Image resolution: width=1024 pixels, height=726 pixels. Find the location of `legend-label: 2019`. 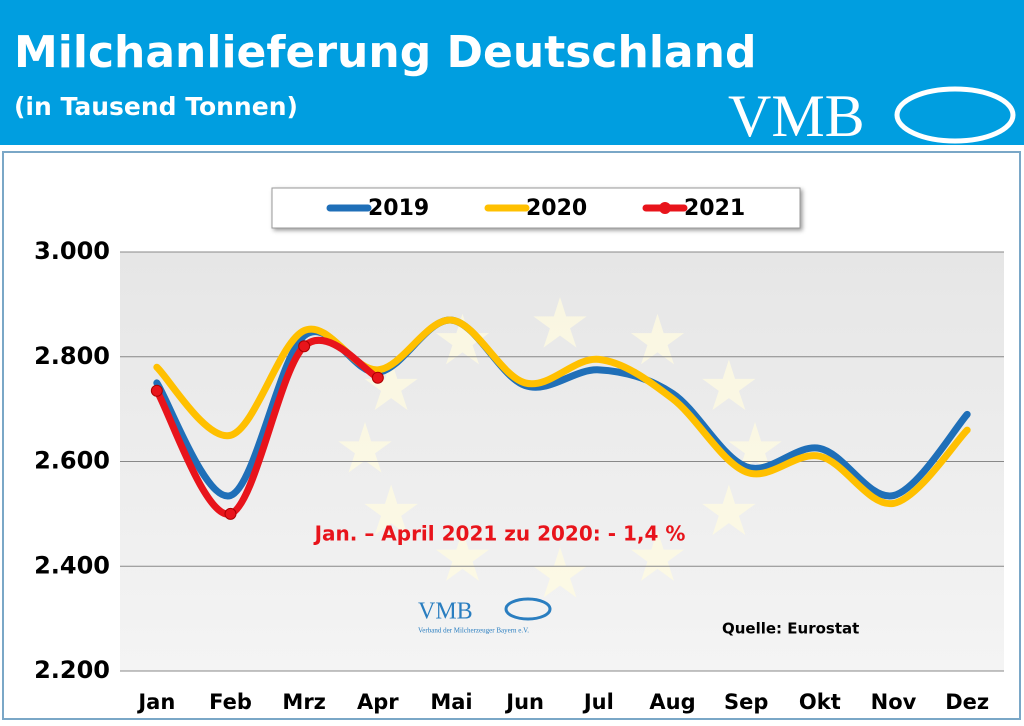

legend-label: 2019 is located at coordinates (398, 208).